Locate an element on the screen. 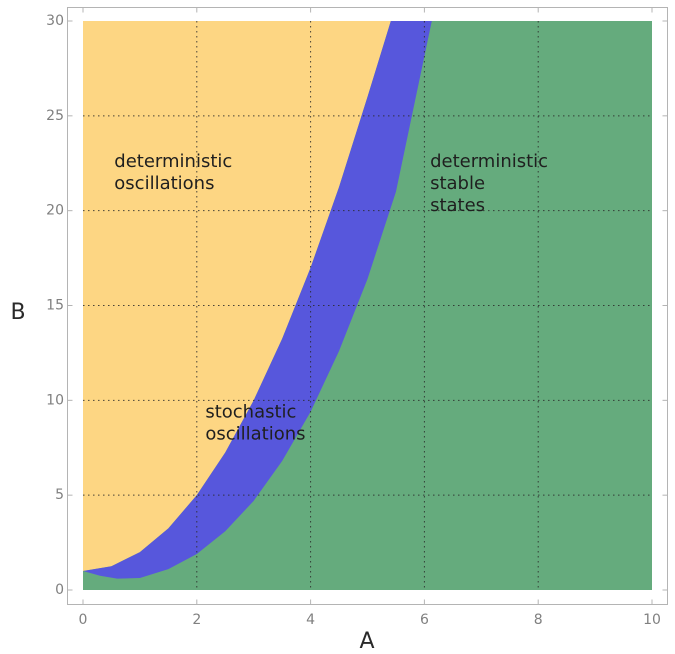 The width and height of the screenshot is (675, 654). y-tick-label: 10 is located at coordinates (55, 400).